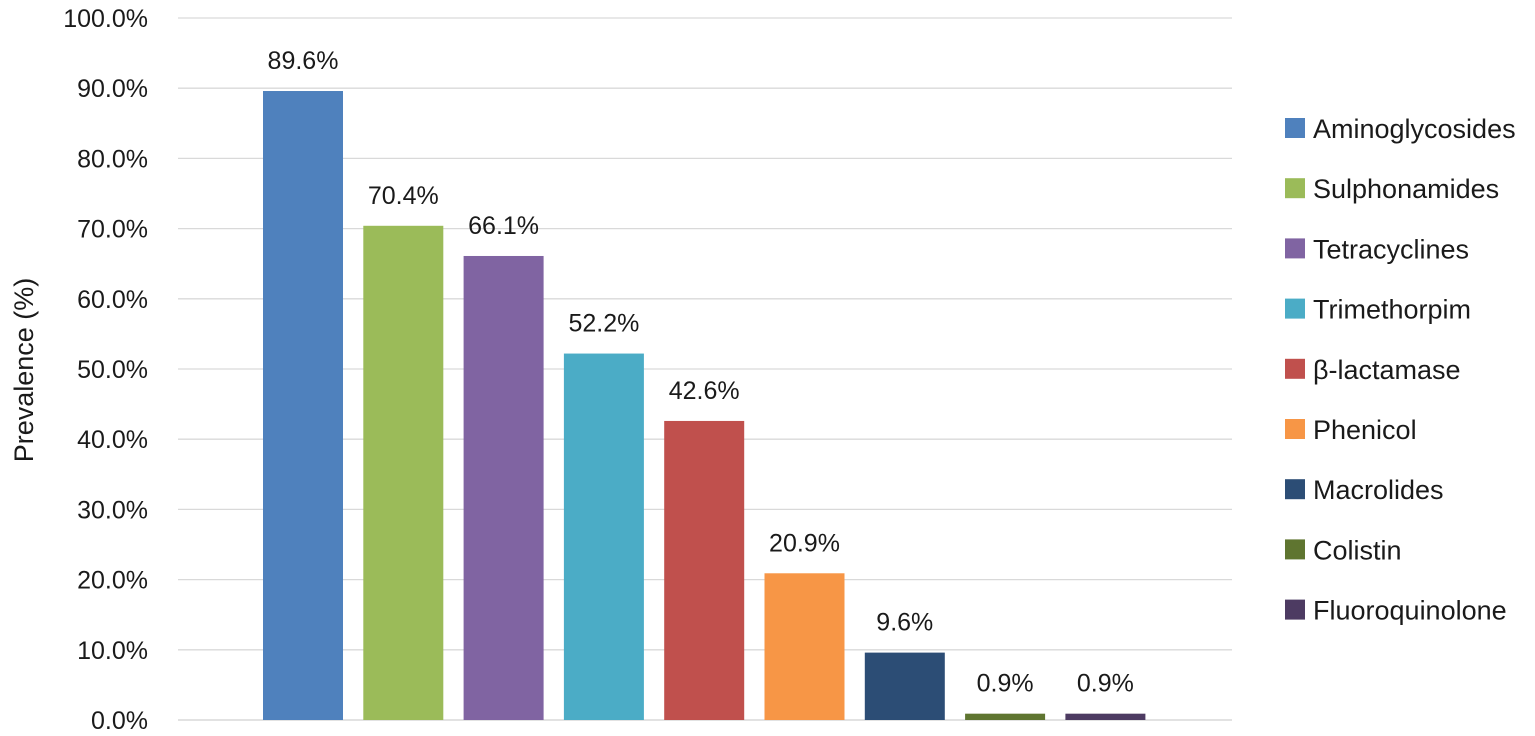 The width and height of the screenshot is (1535, 736). Describe the element at coordinates (1406, 189) in the screenshot. I see `legend-label: Sulphonamides` at that location.